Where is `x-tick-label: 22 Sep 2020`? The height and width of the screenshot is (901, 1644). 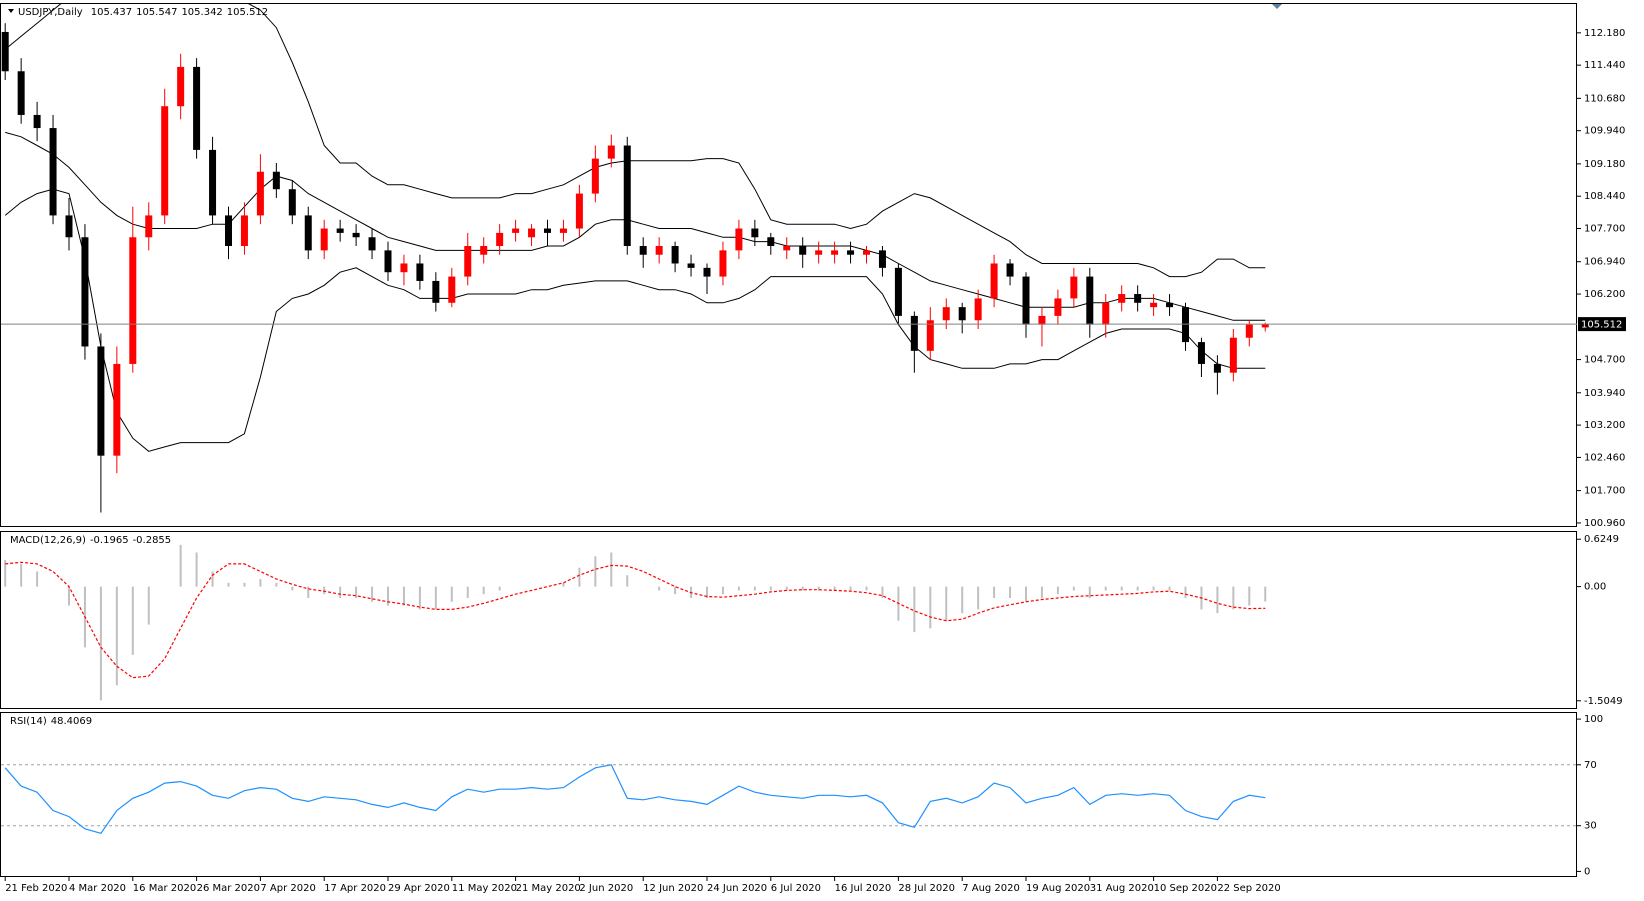
x-tick-label: 22 Sep 2020 is located at coordinates (1248, 888).